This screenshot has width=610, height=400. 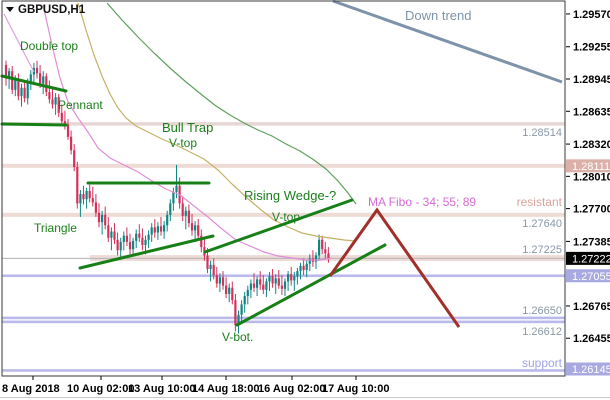 I want to click on time-axis-label: 10 Aug 02:00, so click(x=100, y=389).